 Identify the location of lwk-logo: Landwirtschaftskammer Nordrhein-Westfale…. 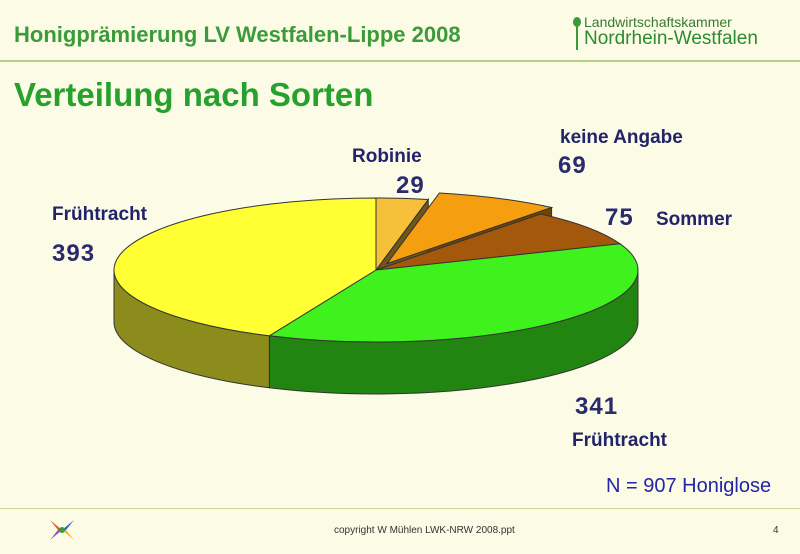
(680, 32).